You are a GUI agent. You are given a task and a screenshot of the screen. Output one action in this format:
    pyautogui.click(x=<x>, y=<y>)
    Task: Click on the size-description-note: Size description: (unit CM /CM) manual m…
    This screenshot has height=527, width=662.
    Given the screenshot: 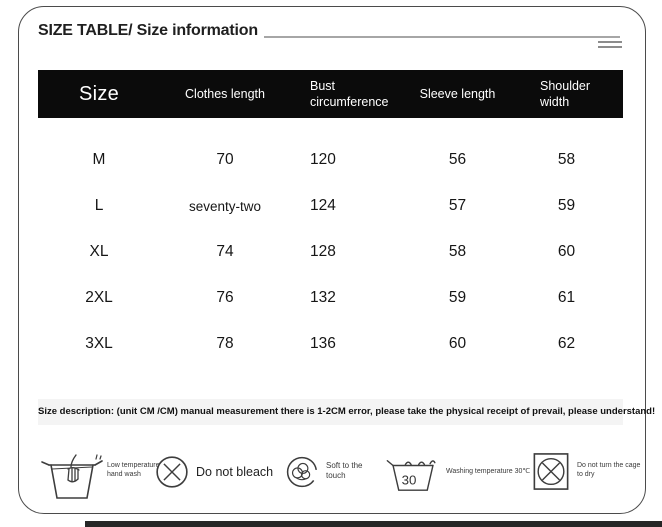 What is the action you would take?
    pyautogui.click(x=346, y=412)
    